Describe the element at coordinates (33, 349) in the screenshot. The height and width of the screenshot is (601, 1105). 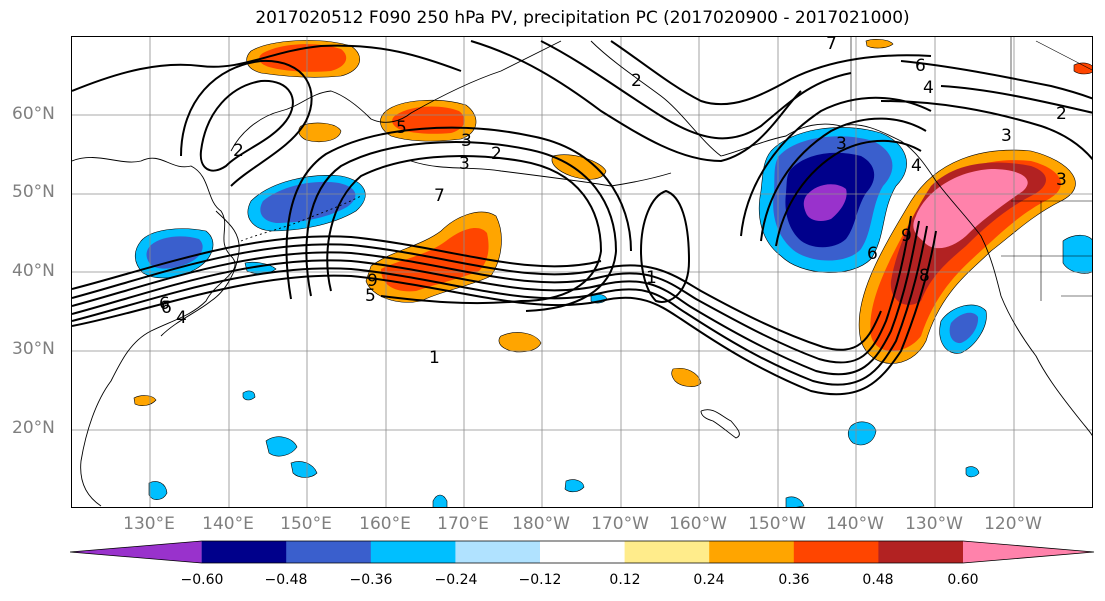
I see `lat-label-30n: 30°N` at that location.